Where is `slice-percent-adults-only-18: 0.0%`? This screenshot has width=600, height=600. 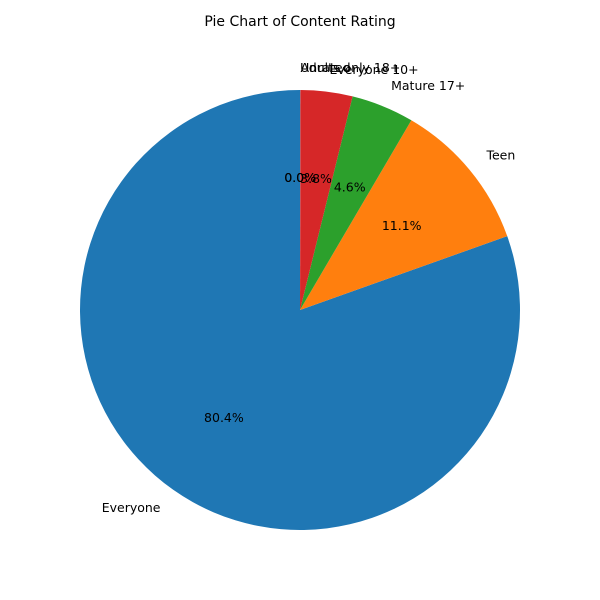 slice-percent-adults-only-18: 0.0% is located at coordinates (300, 177).